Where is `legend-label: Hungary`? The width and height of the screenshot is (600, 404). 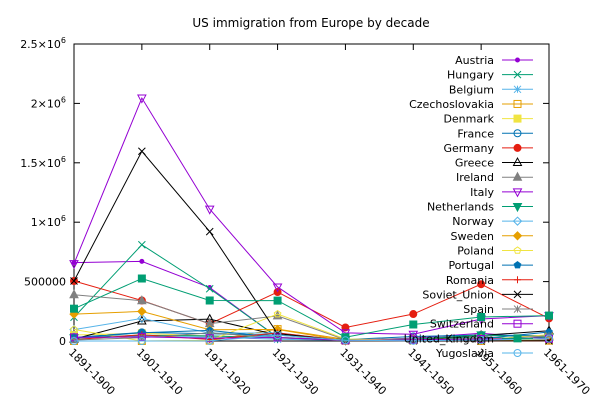
legend-label: Hungary is located at coordinates (470, 75).